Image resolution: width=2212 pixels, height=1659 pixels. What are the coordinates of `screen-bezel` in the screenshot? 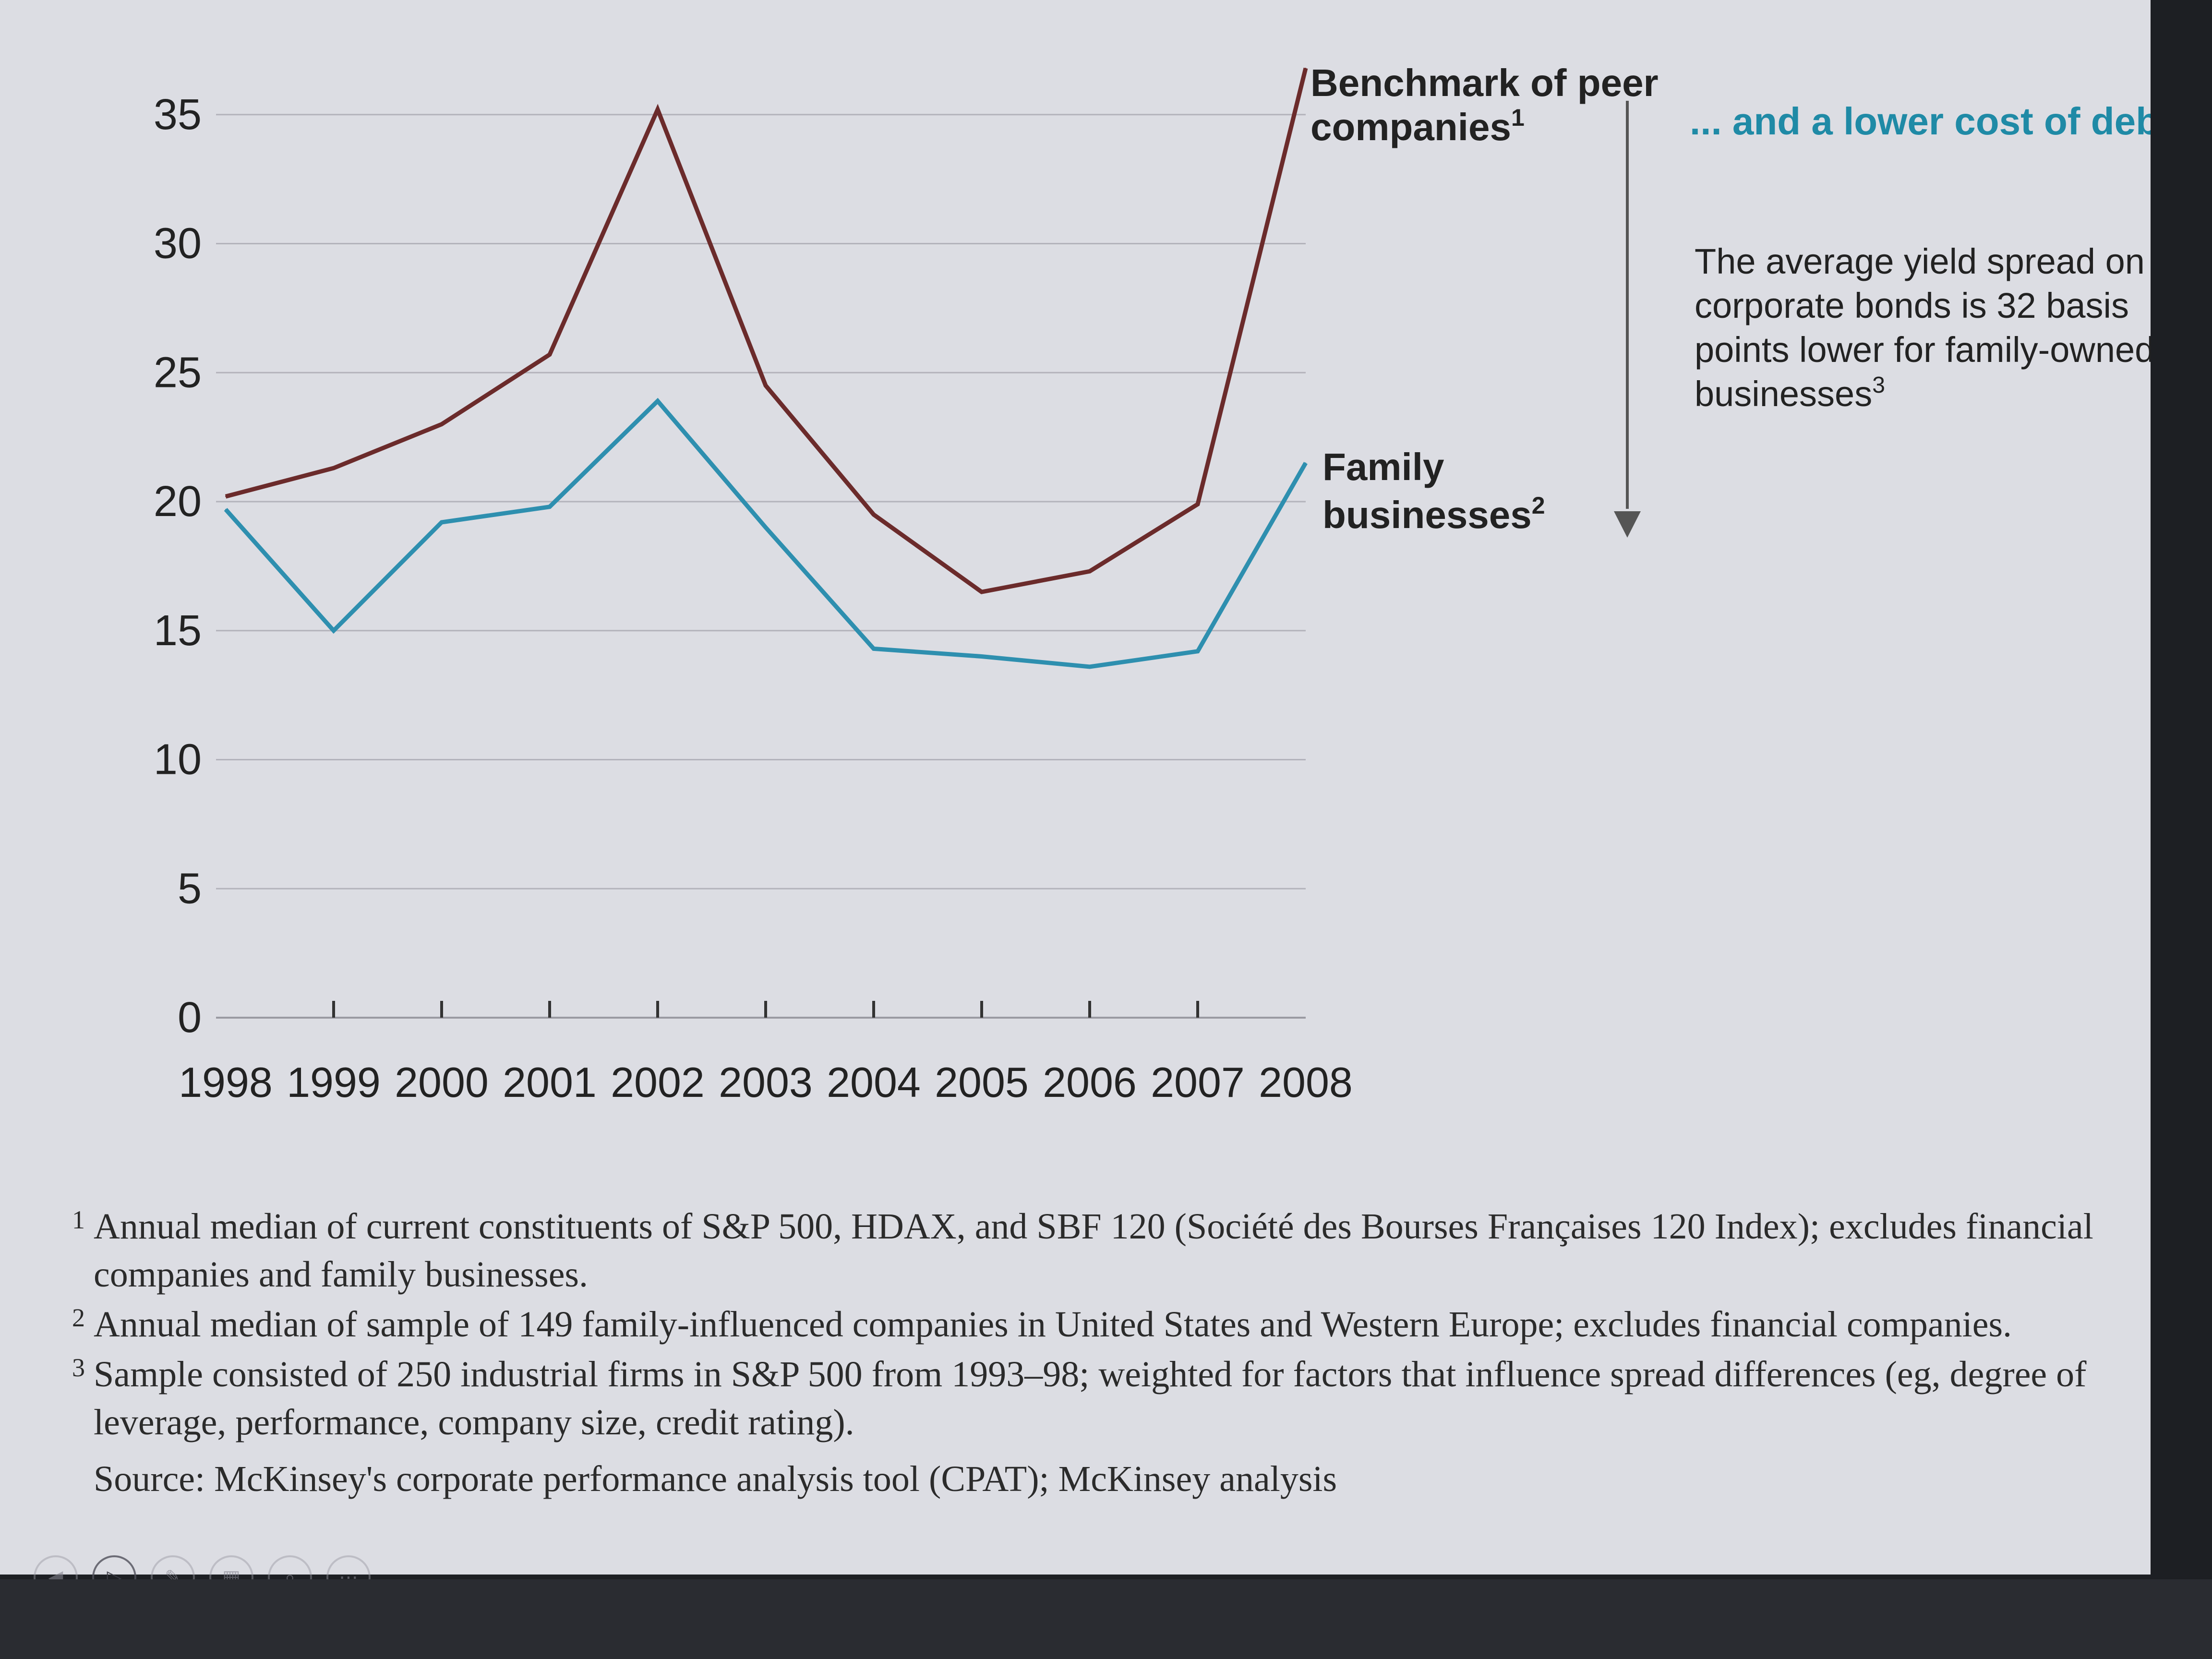 It's located at (1106, 1619).